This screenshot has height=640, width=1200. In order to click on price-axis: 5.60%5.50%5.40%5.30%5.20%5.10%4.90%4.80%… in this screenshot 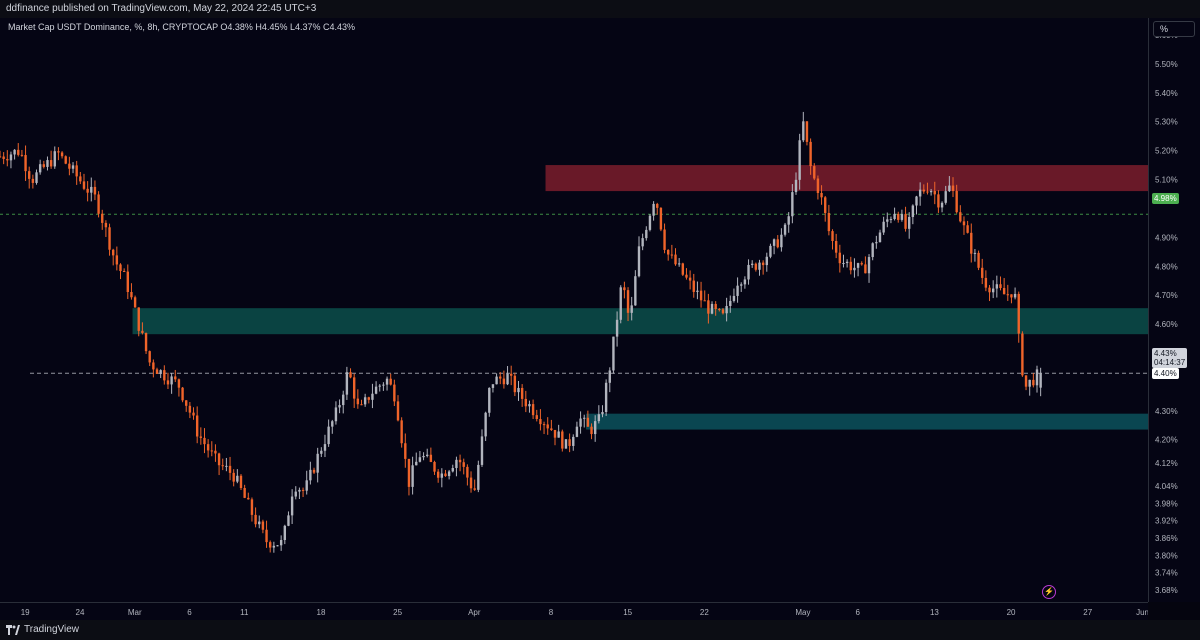, I will do `click(1174, 310)`.